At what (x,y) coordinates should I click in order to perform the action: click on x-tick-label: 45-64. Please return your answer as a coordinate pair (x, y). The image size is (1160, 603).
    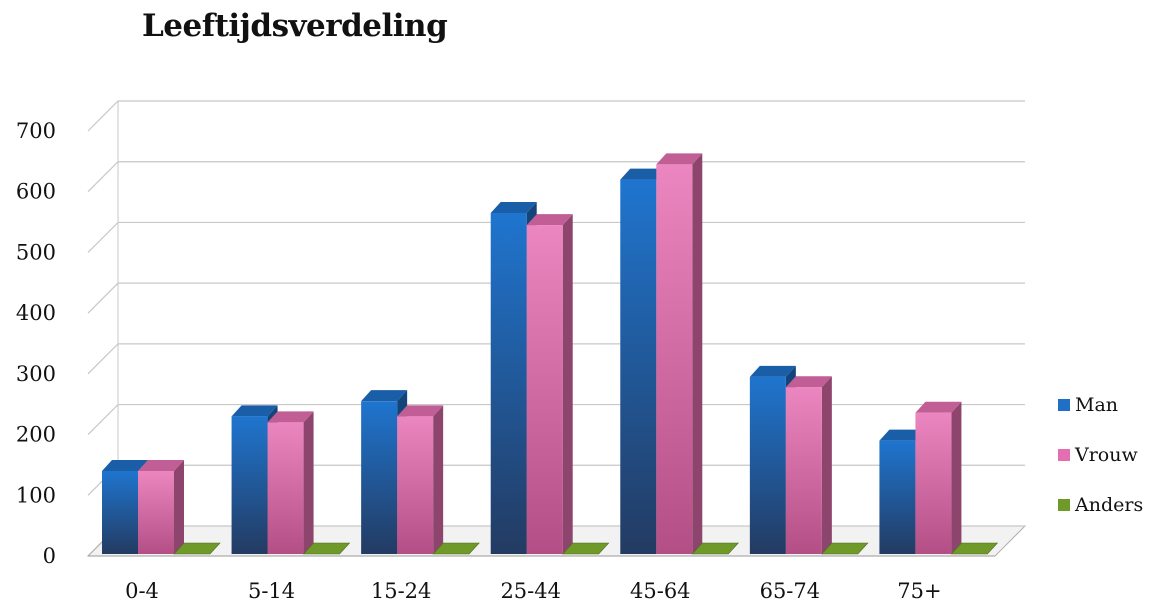
    Looking at the image, I should click on (660, 591).